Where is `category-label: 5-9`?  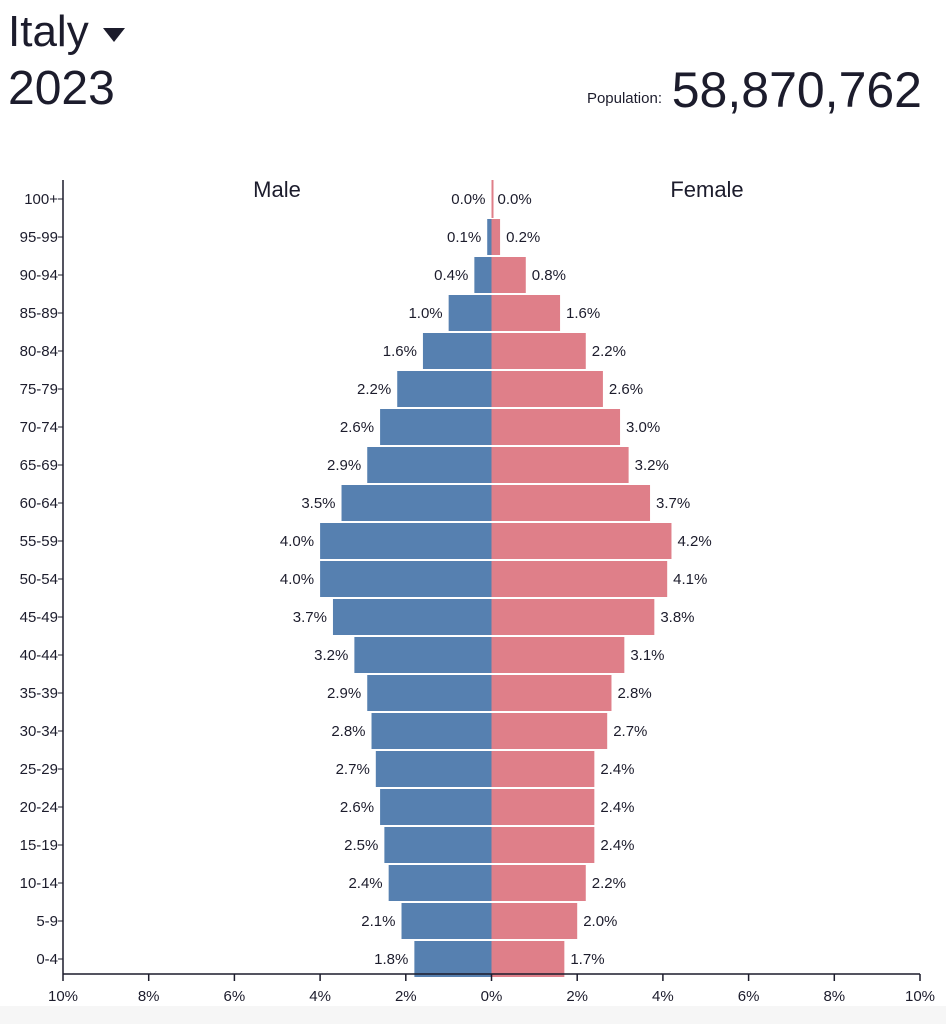
category-label: 5-9 is located at coordinates (47, 921).